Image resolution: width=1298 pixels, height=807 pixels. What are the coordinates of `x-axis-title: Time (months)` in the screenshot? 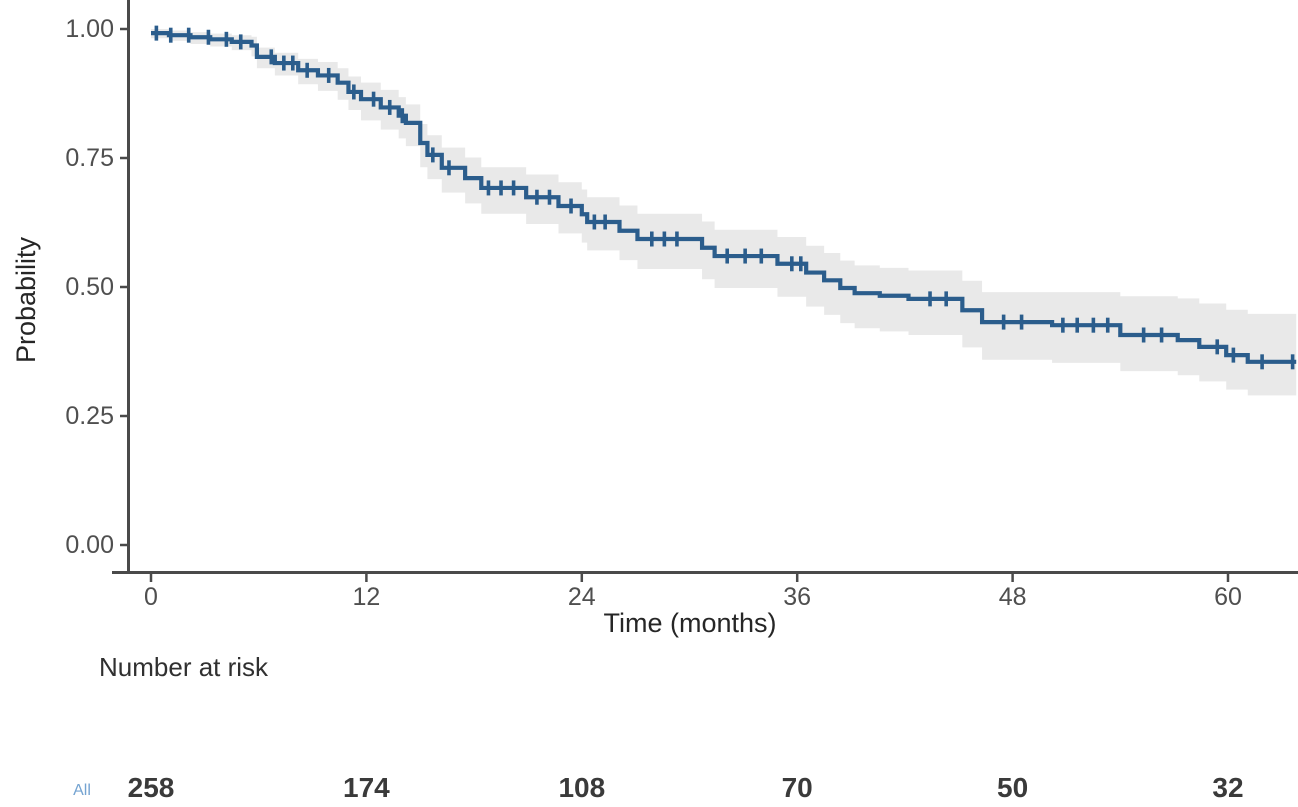 It's located at (690, 623).